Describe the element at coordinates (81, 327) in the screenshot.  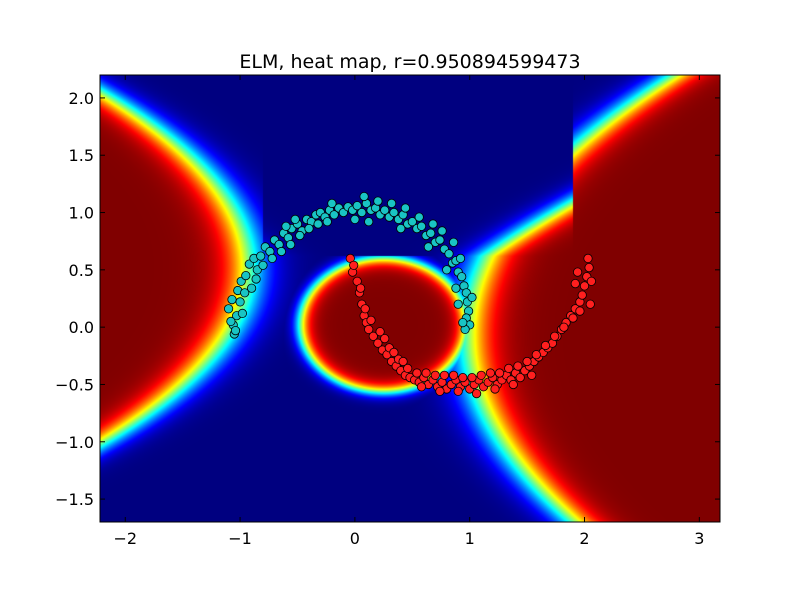
I see `y-tick-label: 0.0` at that location.